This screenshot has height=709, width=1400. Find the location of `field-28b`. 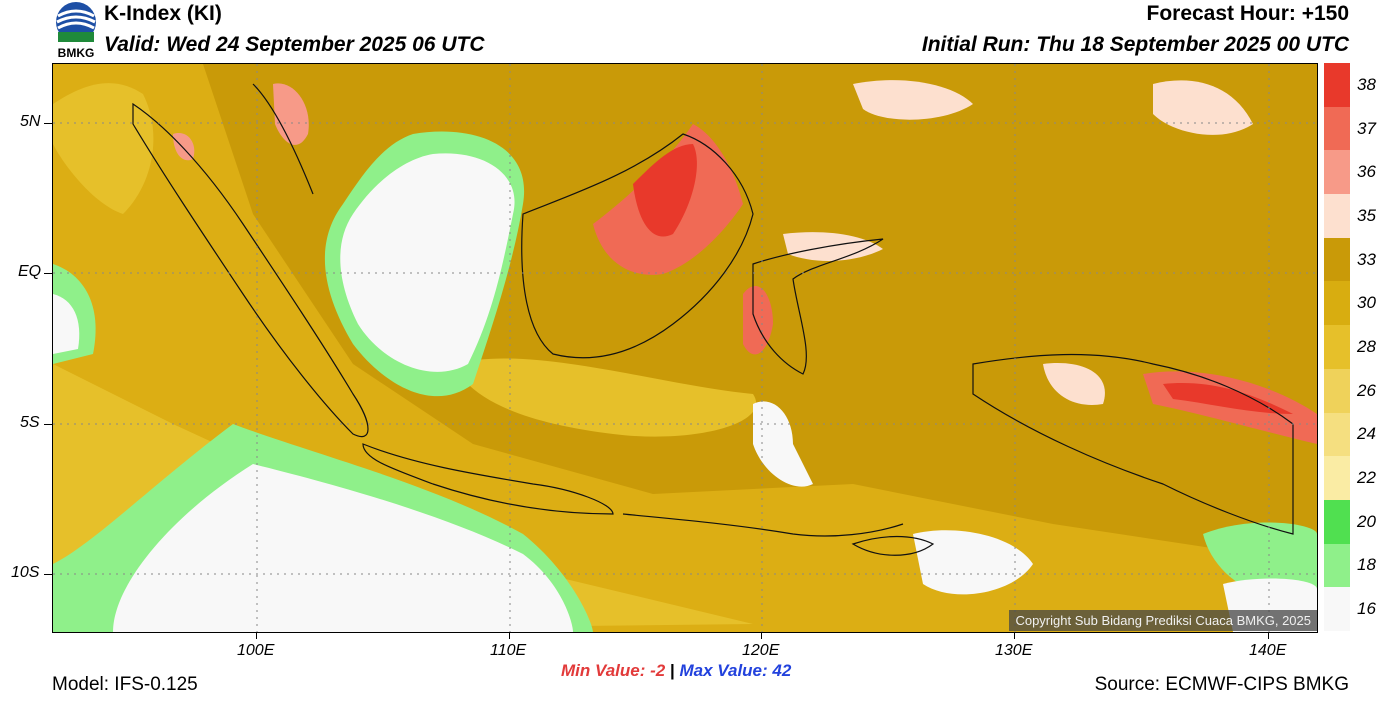

field-28b is located at coordinates (605, 397).